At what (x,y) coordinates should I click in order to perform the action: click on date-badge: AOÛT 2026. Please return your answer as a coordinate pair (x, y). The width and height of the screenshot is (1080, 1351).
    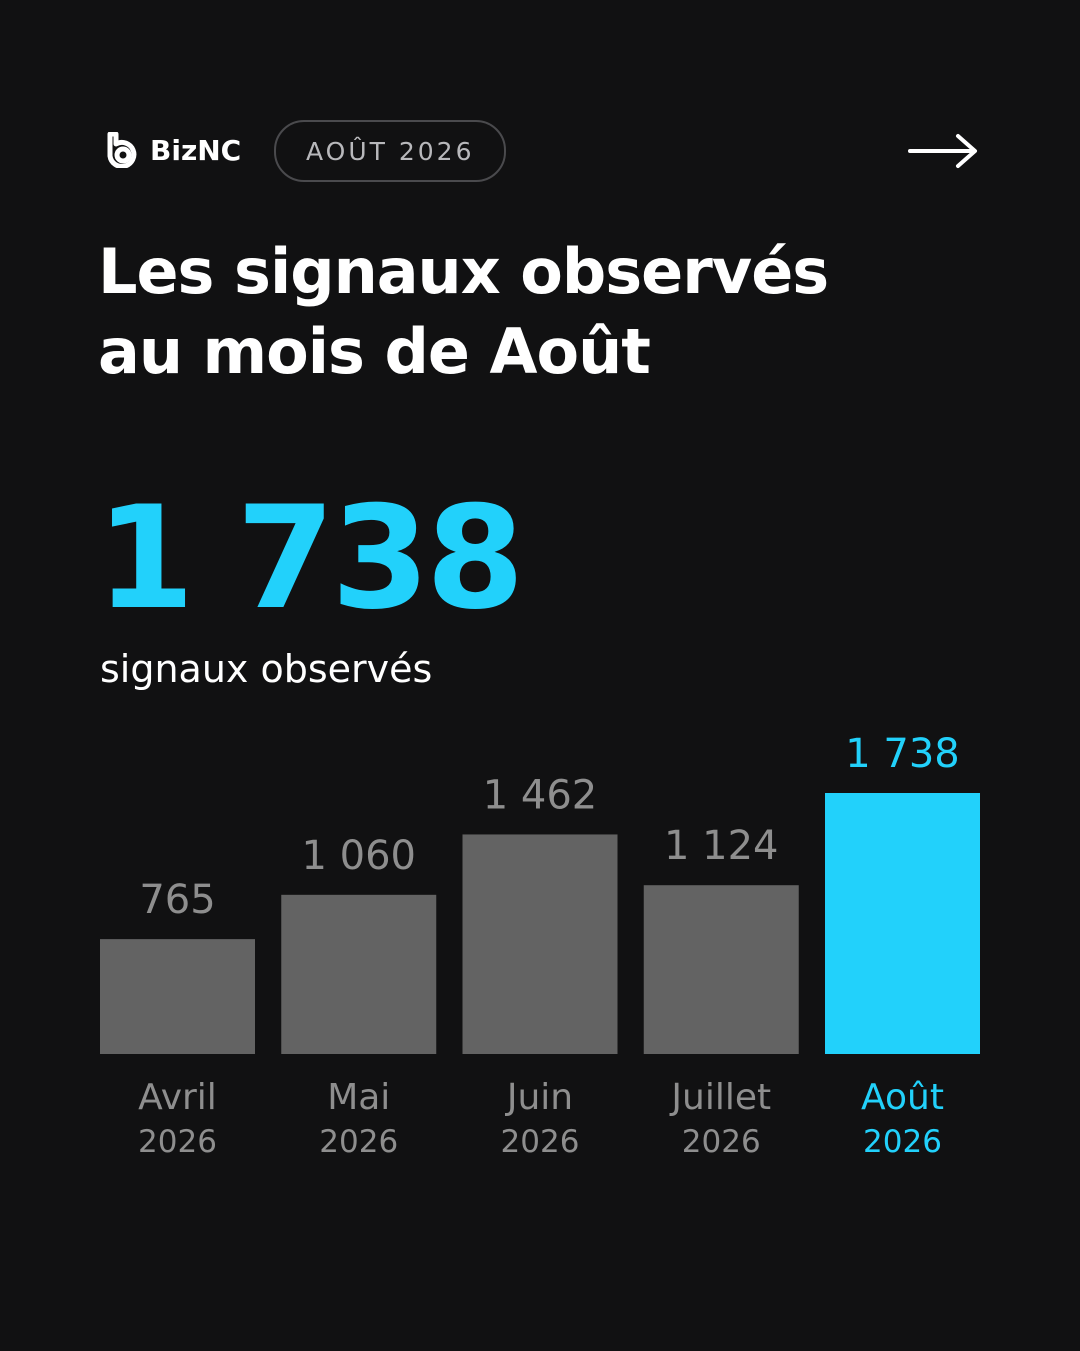
    Looking at the image, I should click on (390, 151).